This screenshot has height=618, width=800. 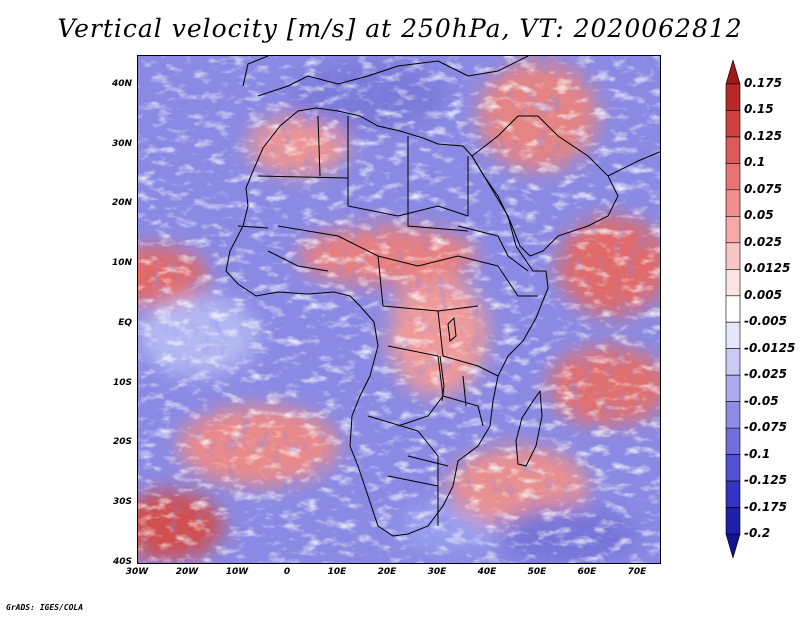 I want to click on colorbar-label: -0.05, so click(x=761, y=400).